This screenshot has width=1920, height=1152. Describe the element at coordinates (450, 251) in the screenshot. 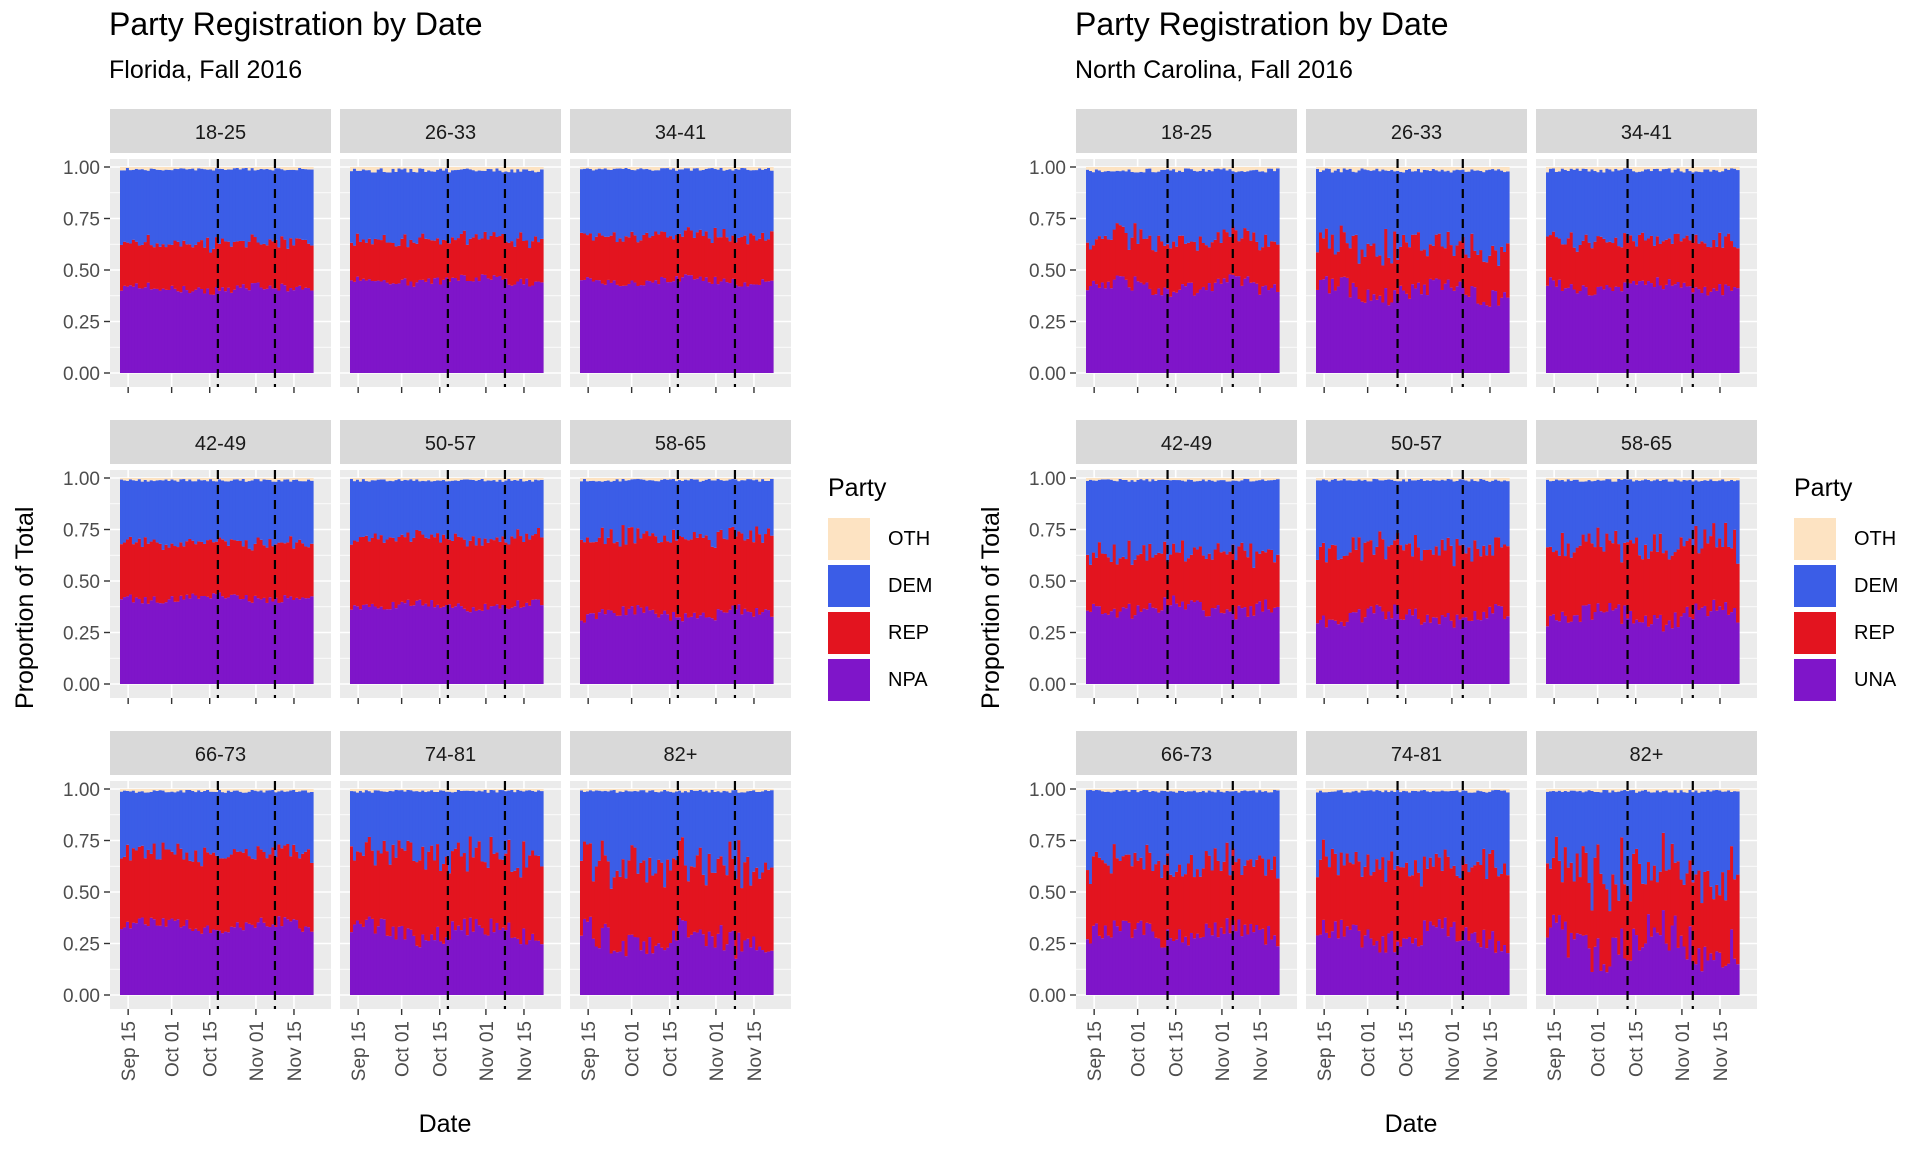

I see `facet-26-33: 26-33` at that location.